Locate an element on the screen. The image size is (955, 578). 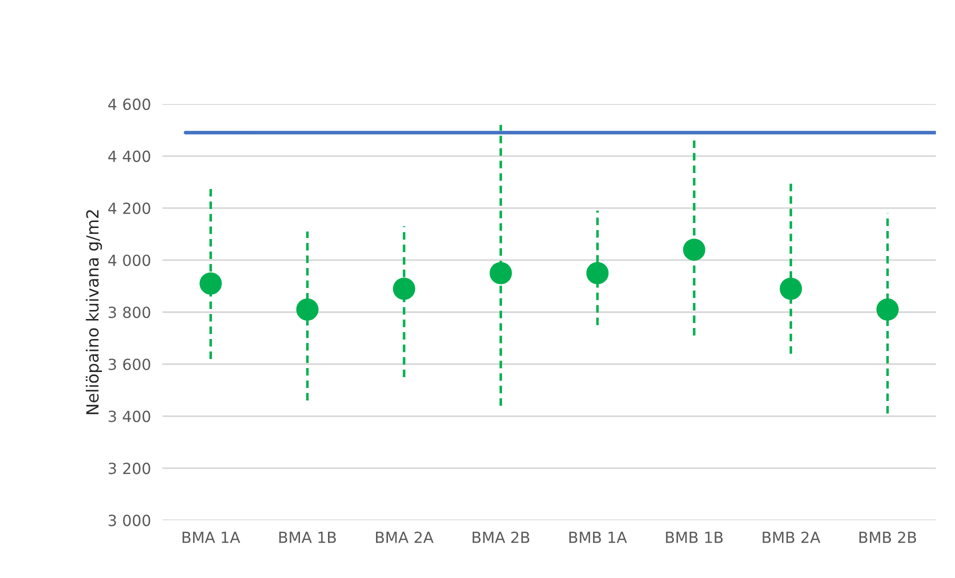
x-tick-label: BMB 1B is located at coordinates (694, 537).